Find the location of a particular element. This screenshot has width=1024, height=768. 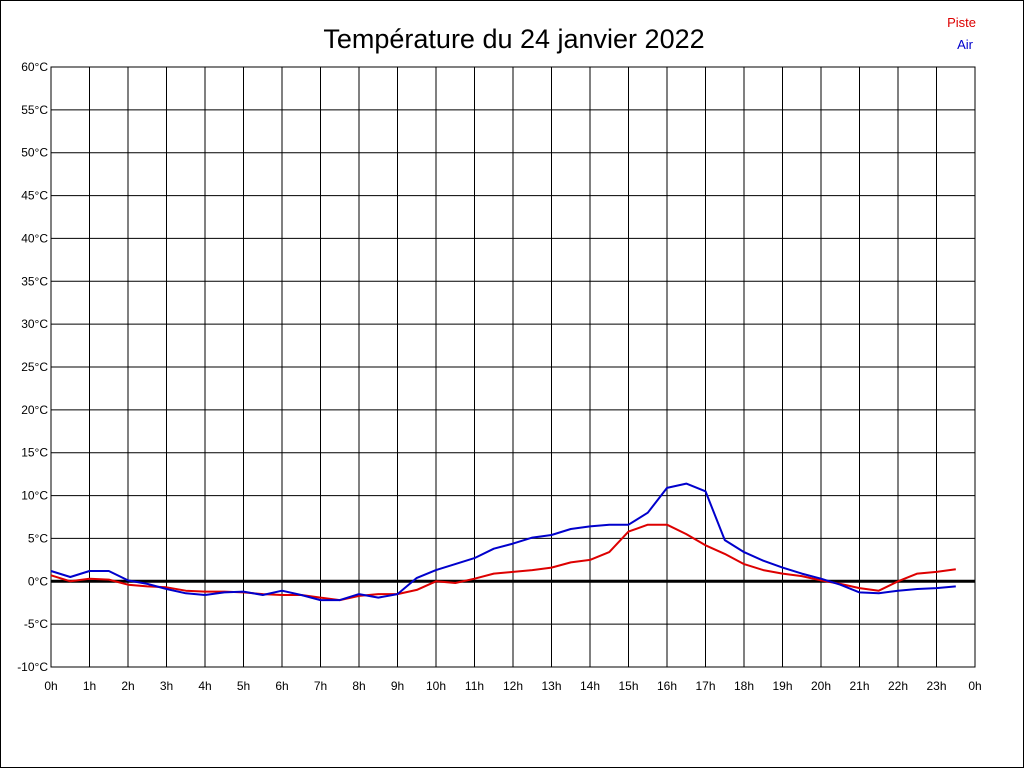

x-tick-label: 16h is located at coordinates (667, 686).